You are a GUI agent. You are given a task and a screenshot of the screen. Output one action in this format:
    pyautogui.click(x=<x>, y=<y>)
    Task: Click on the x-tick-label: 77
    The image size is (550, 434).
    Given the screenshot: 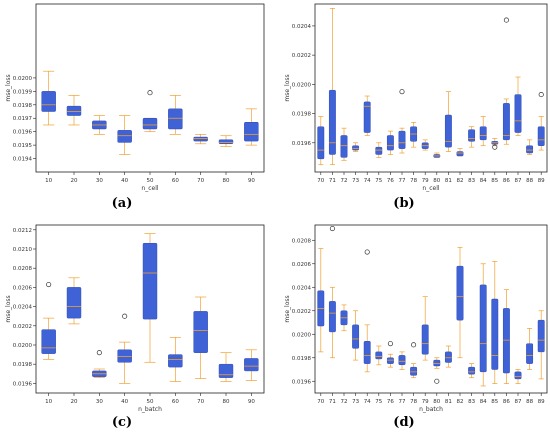 What is the action you would take?
    pyautogui.click(x=402, y=402)
    